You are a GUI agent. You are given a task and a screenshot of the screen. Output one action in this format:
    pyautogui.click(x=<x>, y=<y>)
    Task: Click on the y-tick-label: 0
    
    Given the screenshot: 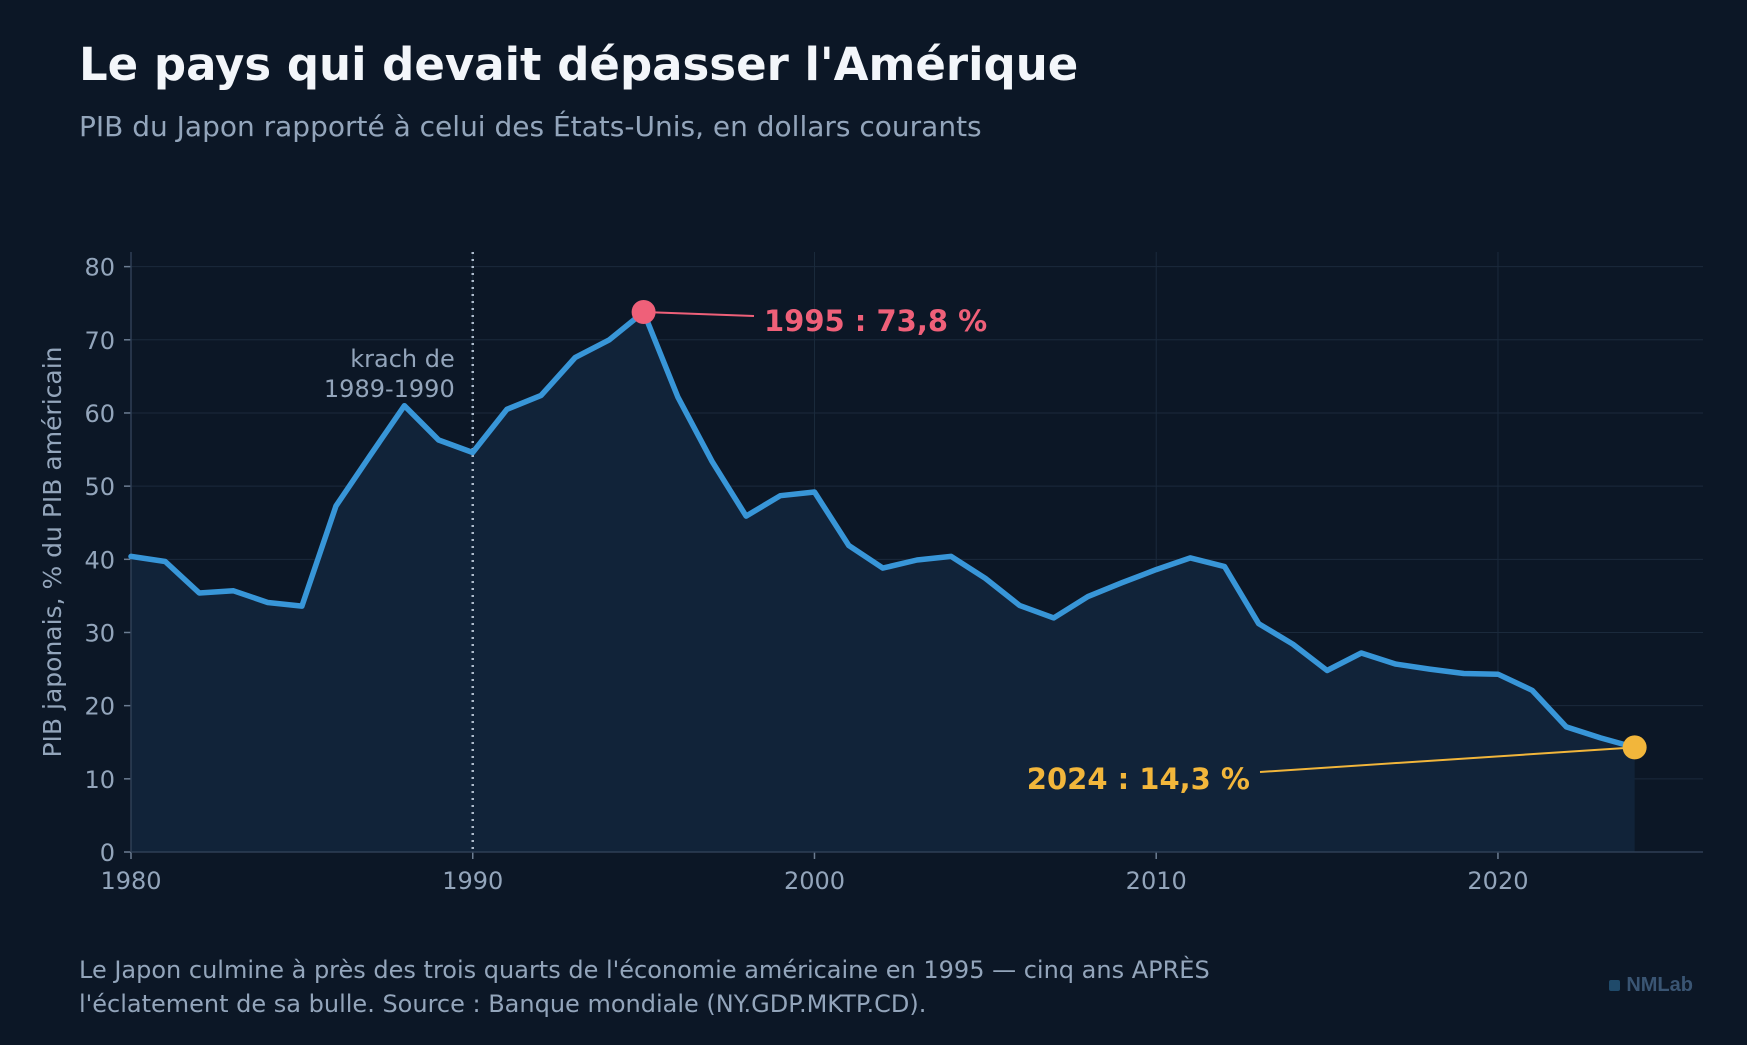 What is the action you would take?
    pyautogui.click(x=107, y=853)
    